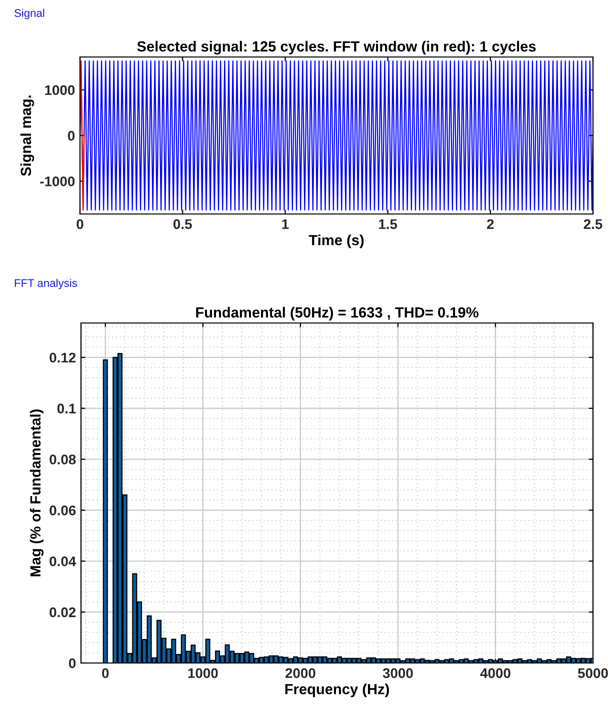 The width and height of the screenshot is (608, 711). I want to click on y-tick-label: 0.12, so click(63, 357).